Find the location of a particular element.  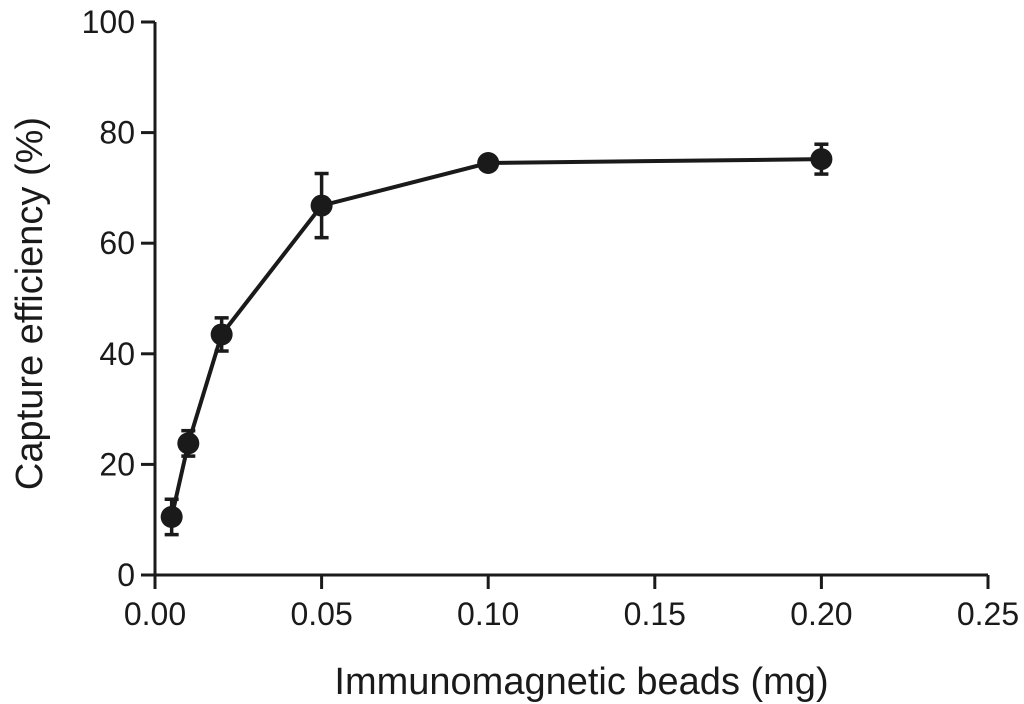

y-tick-label: 20 is located at coordinates (117, 464).